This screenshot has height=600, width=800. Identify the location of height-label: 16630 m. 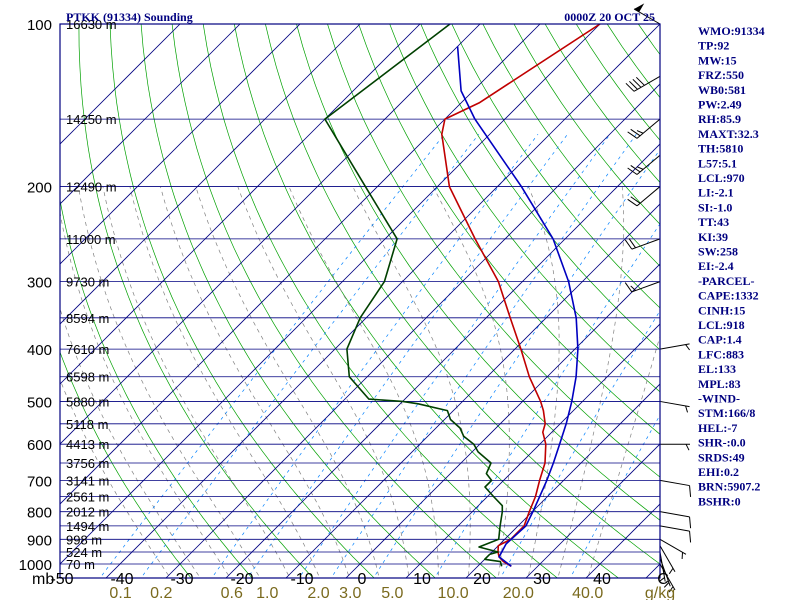
(91, 24).